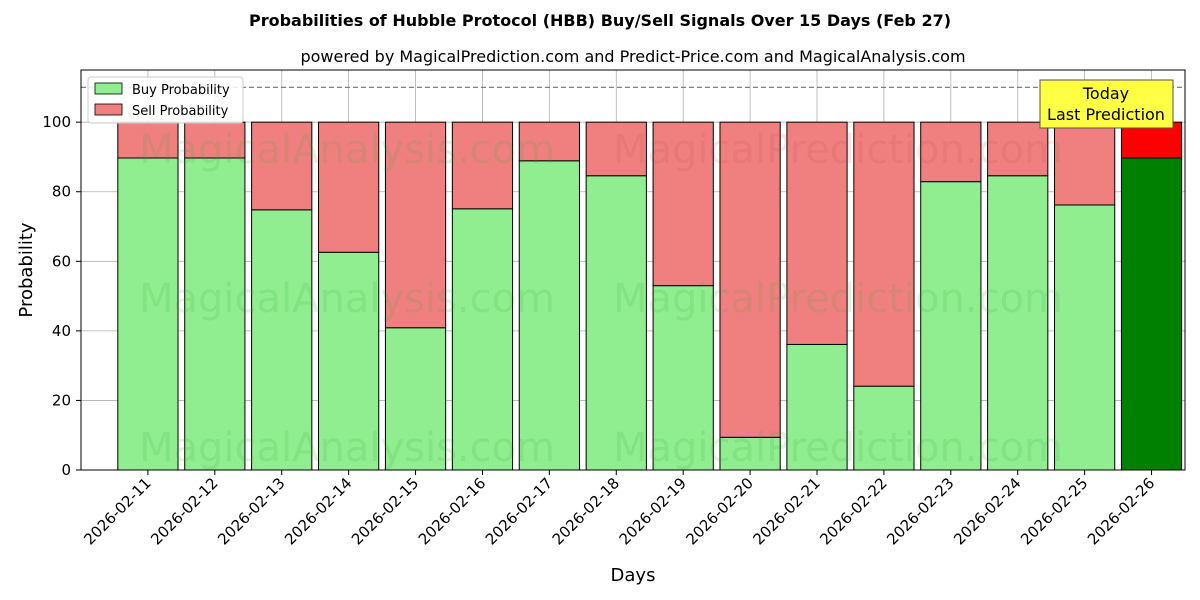  Describe the element at coordinates (66, 470) in the screenshot. I see `y-tick-label: 0` at that location.